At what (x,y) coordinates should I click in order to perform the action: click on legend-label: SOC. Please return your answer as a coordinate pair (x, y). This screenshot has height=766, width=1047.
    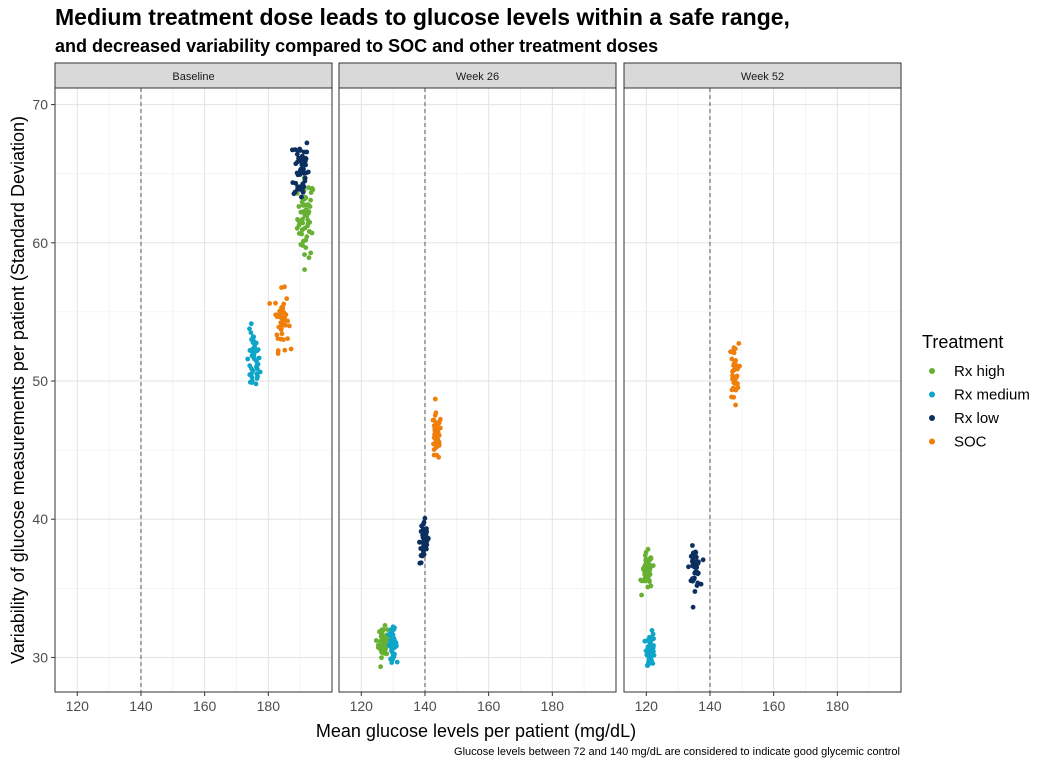
    Looking at the image, I should click on (970, 442).